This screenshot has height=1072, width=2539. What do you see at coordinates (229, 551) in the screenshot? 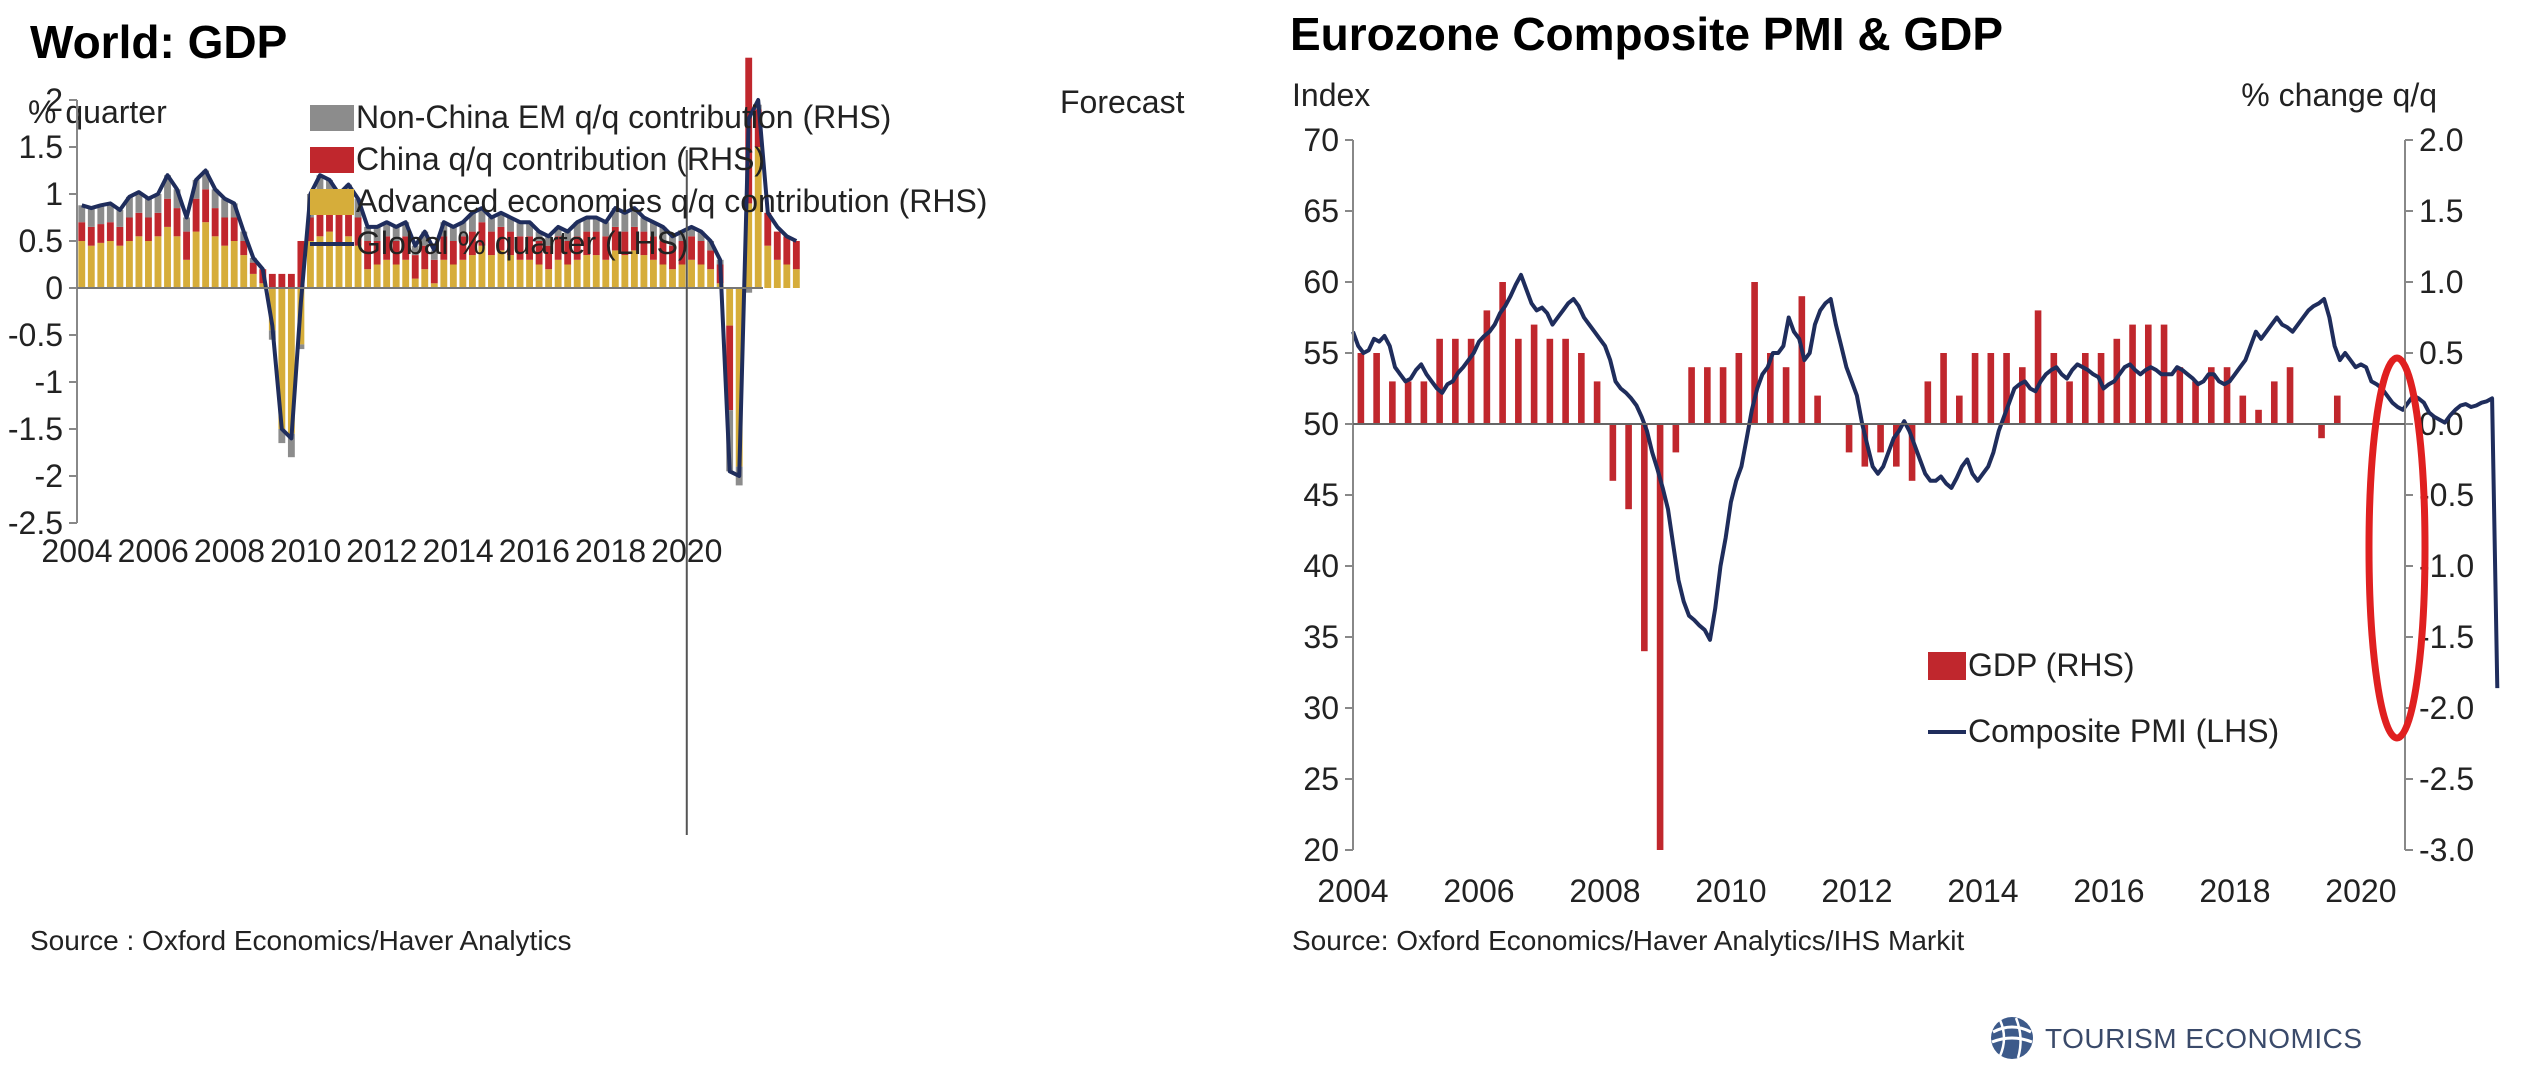
I see `left-x-tick-label: 2008` at bounding box center [229, 551].